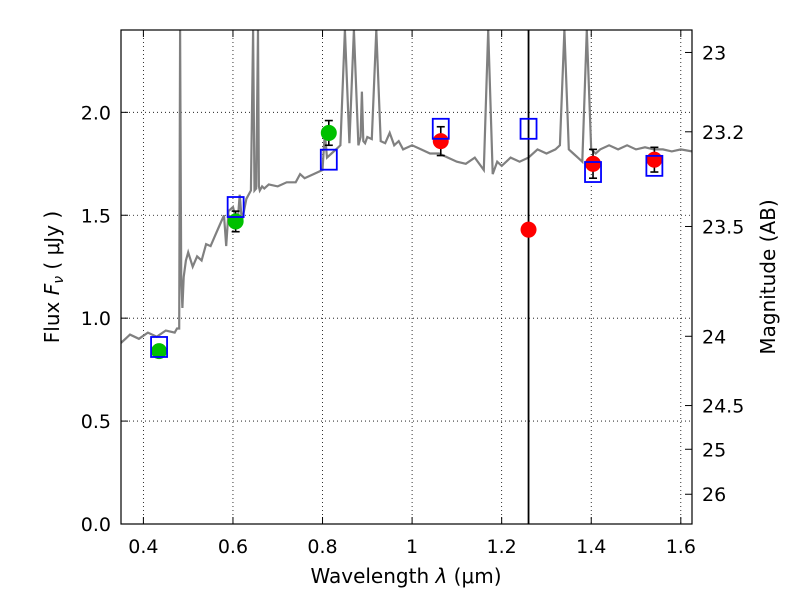  What do you see at coordinates (96, 422) in the screenshot?
I see `y-tick-label: 0.5` at bounding box center [96, 422].